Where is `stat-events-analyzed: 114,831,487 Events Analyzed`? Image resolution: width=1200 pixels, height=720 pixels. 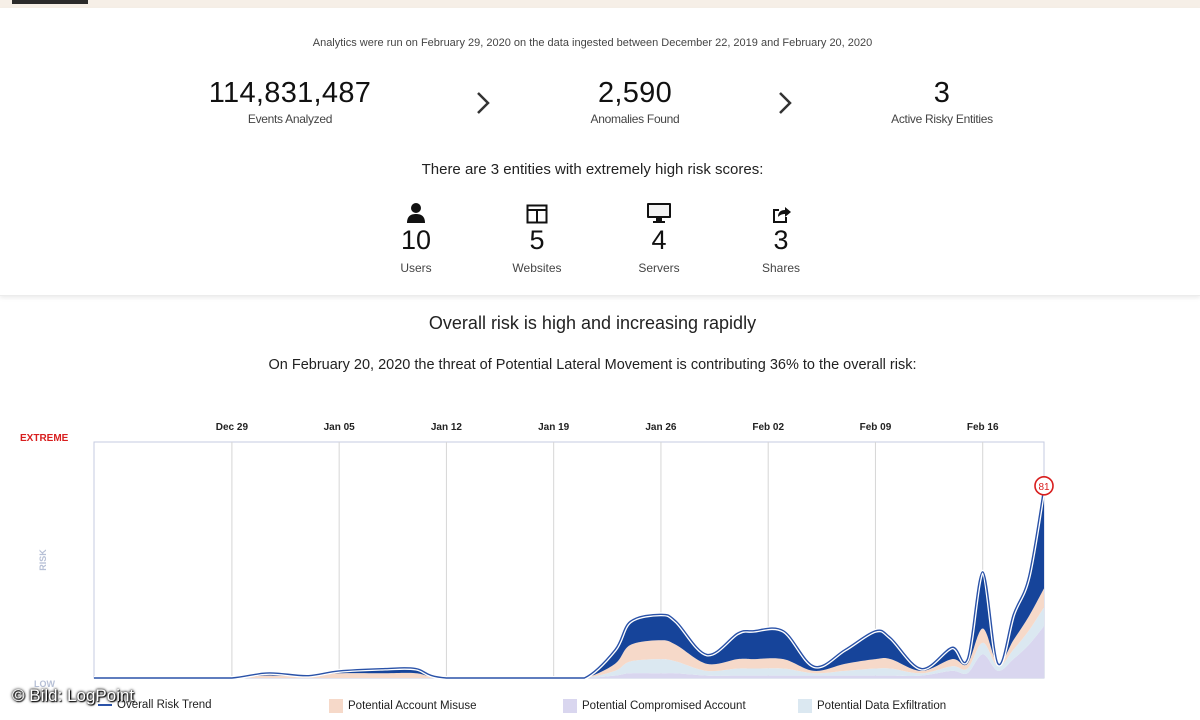
stat-events-analyzed: 114,831,487 Events Analyzed is located at coordinates (290, 101).